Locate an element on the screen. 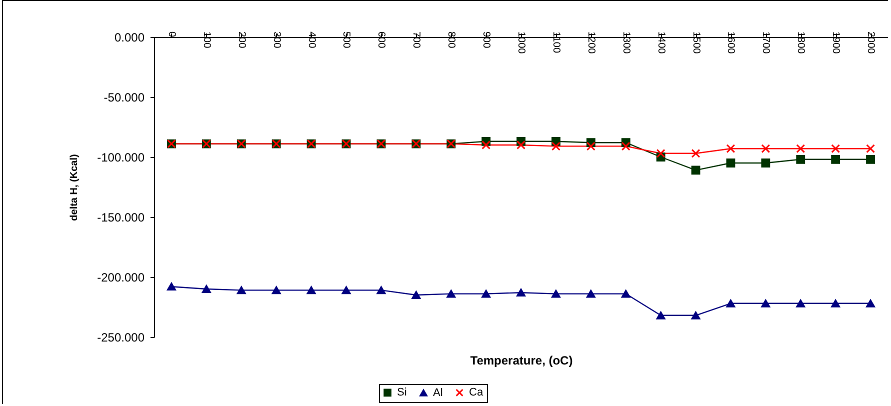  x-tick-label: 1500 is located at coordinates (696, 43).